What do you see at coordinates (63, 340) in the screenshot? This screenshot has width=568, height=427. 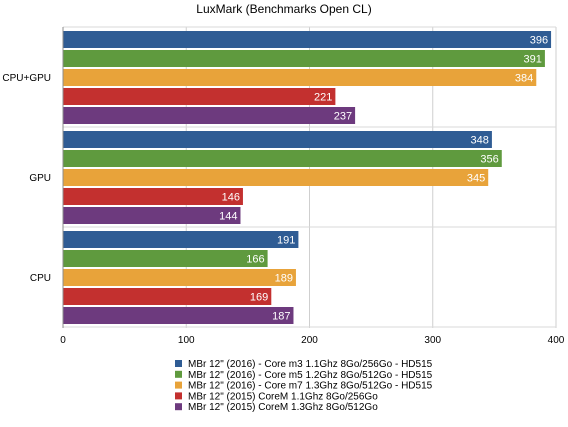 I see `x-tick-label: 0` at bounding box center [63, 340].